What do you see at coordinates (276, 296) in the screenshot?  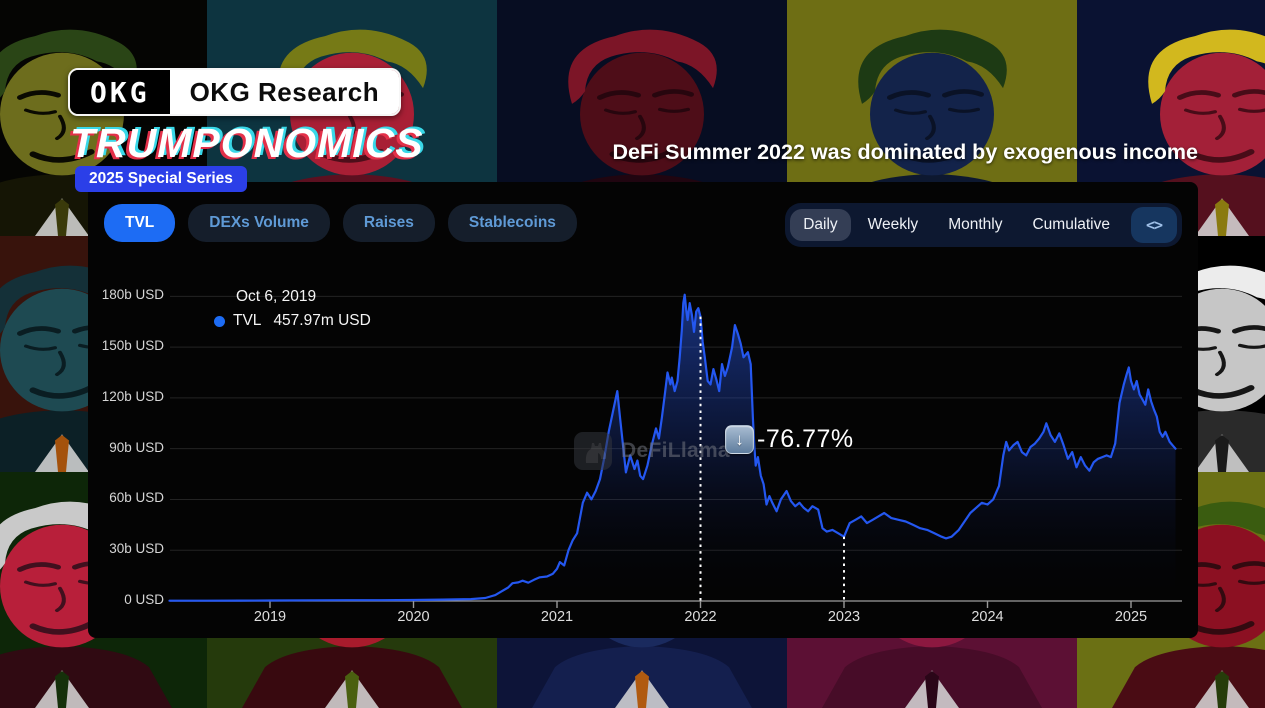 I see `tooltip-date: Oct 6, 2019` at bounding box center [276, 296].